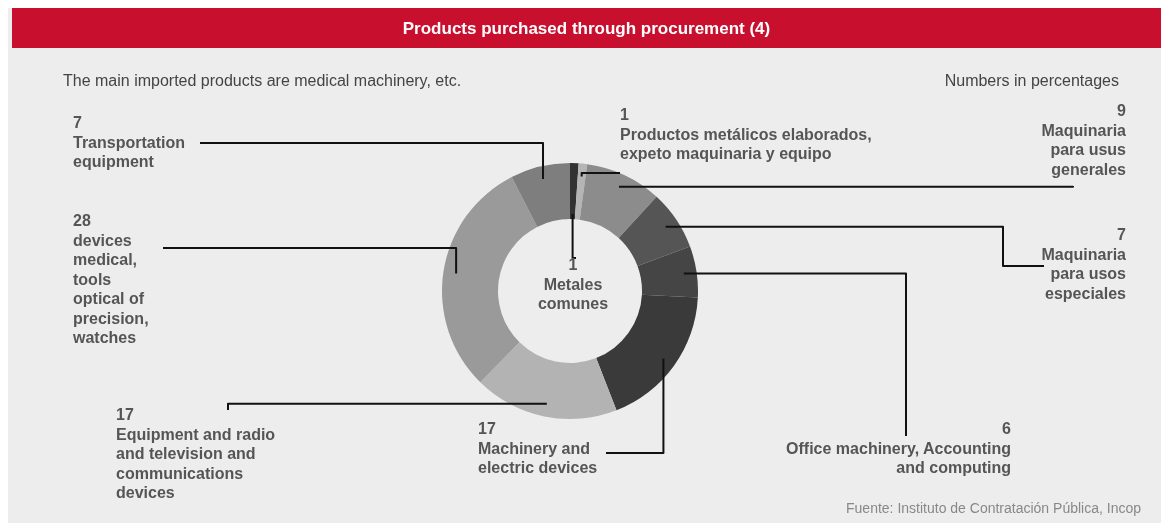 The image size is (1169, 531). What do you see at coordinates (82, 220) in the screenshot?
I see `data-label: 28` at bounding box center [82, 220].